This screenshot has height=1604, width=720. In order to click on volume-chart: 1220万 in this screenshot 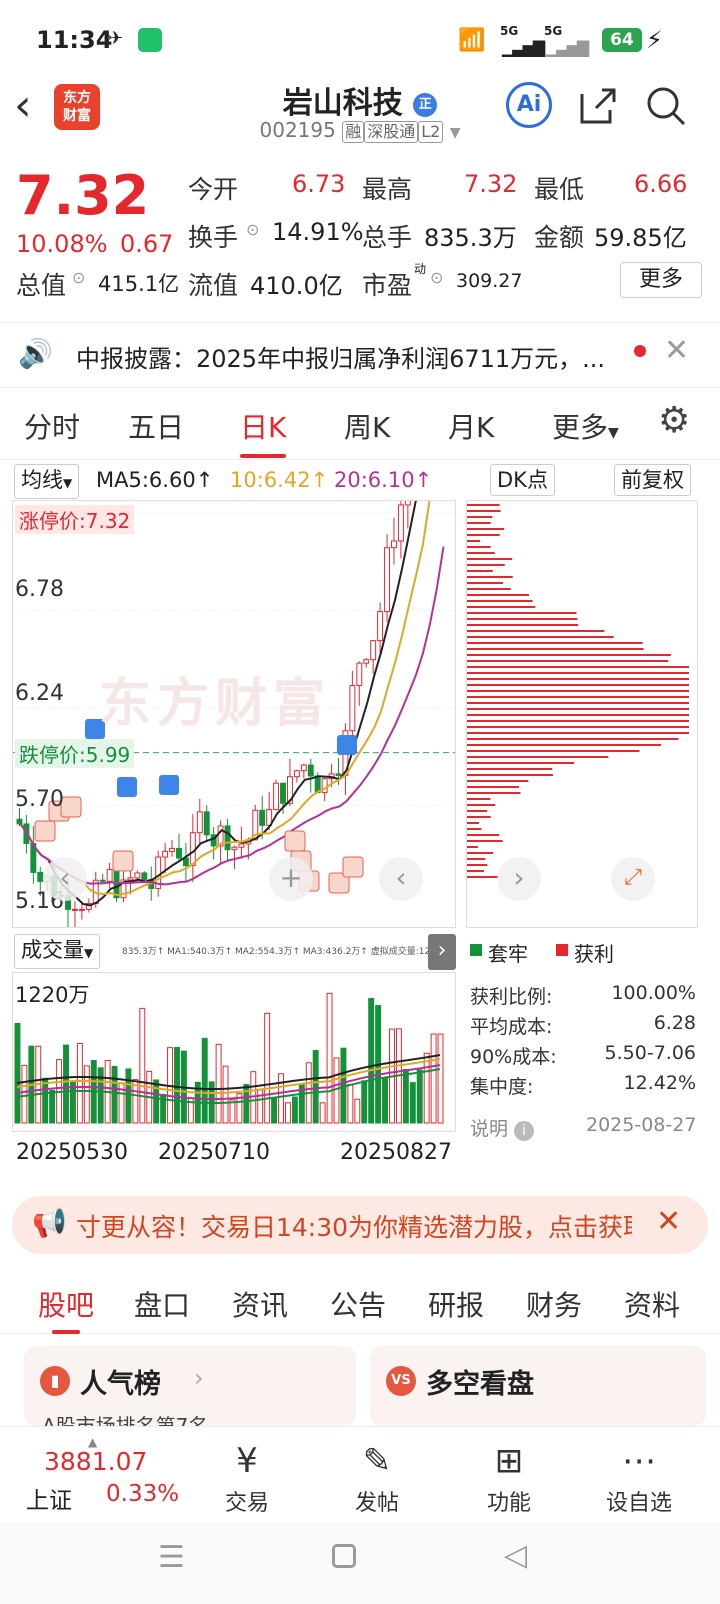, I will do `click(234, 1052)`.